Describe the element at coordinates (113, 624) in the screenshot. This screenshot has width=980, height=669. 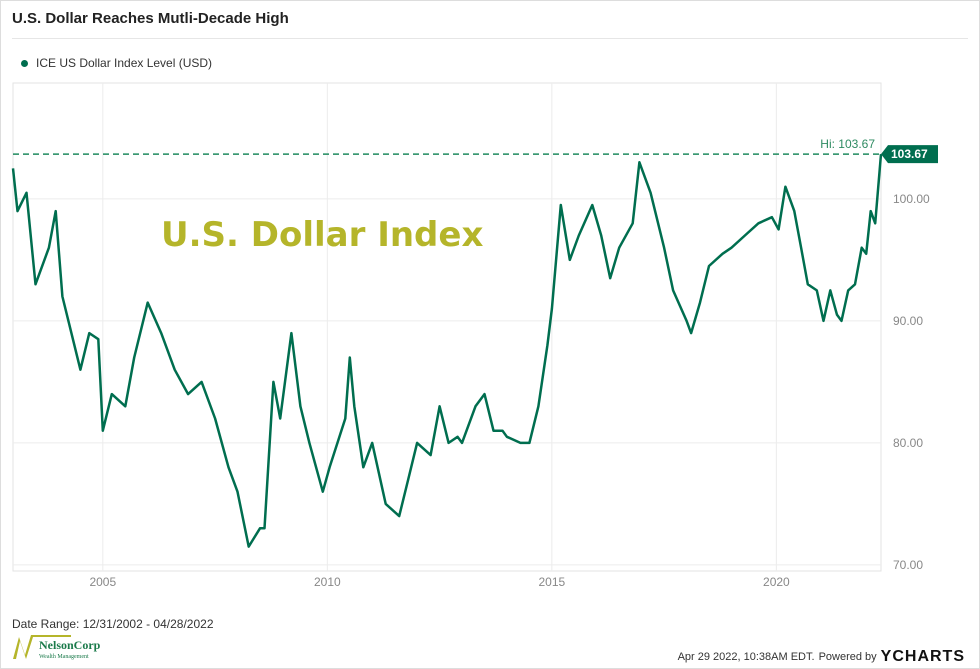
I see `date-range: Date Range: 12/31/2002 - 04/28/2022` at that location.